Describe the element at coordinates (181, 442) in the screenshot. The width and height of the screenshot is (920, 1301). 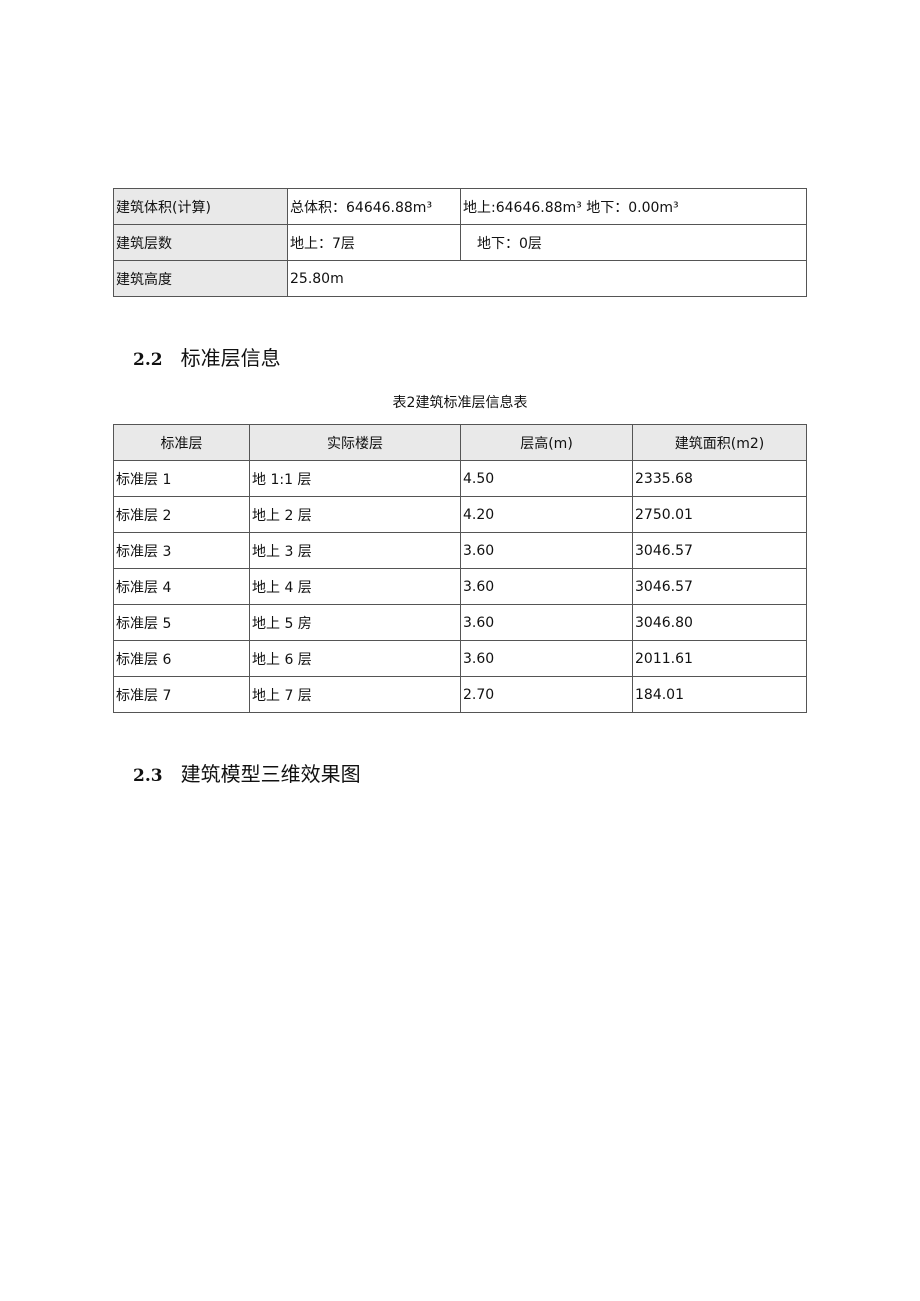
I see `column-header: 标准层` at that location.